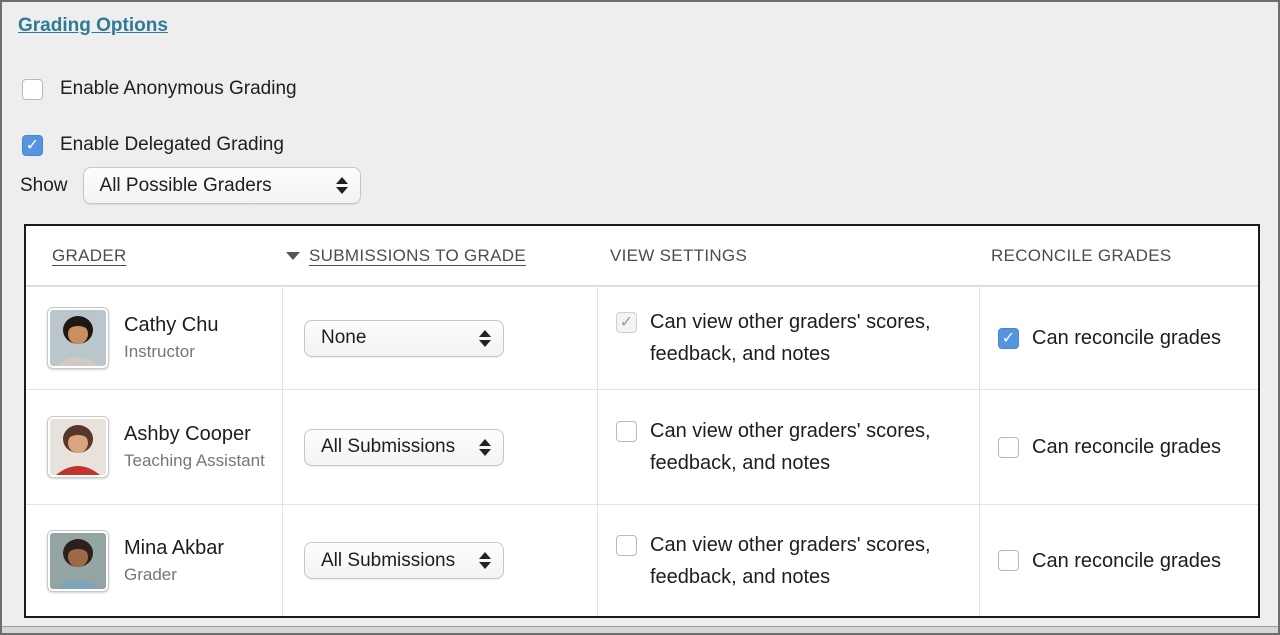  What do you see at coordinates (344, 337) in the screenshot?
I see `submissions-select-value: None` at bounding box center [344, 337].